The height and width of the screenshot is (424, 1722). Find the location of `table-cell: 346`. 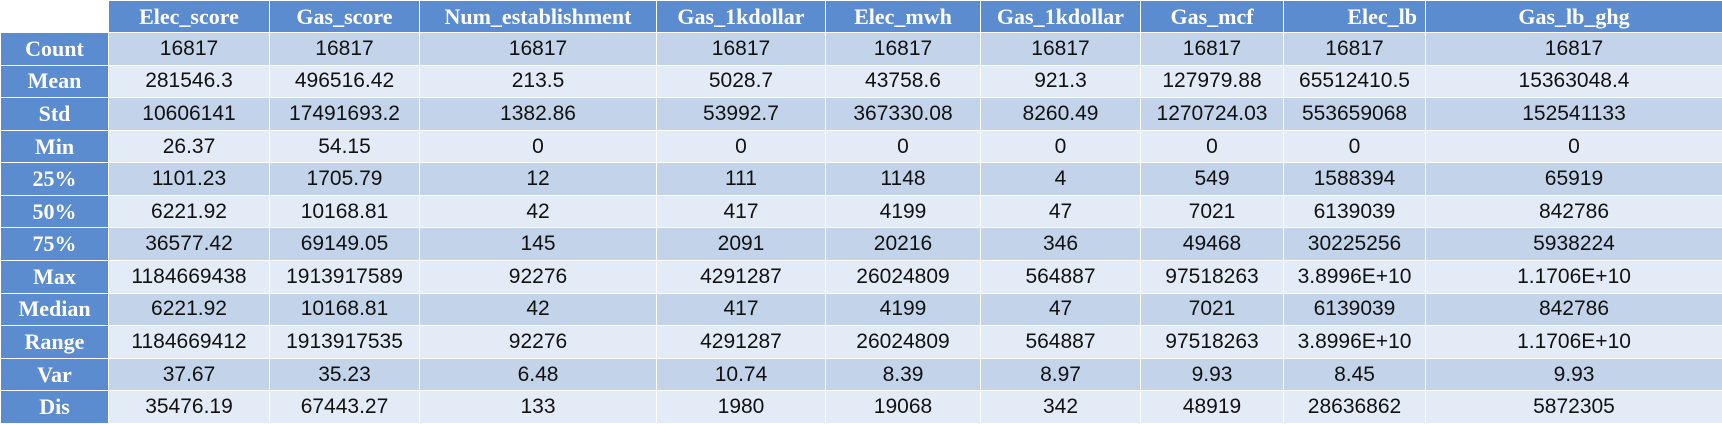

table-cell: 346 is located at coordinates (1060, 244).